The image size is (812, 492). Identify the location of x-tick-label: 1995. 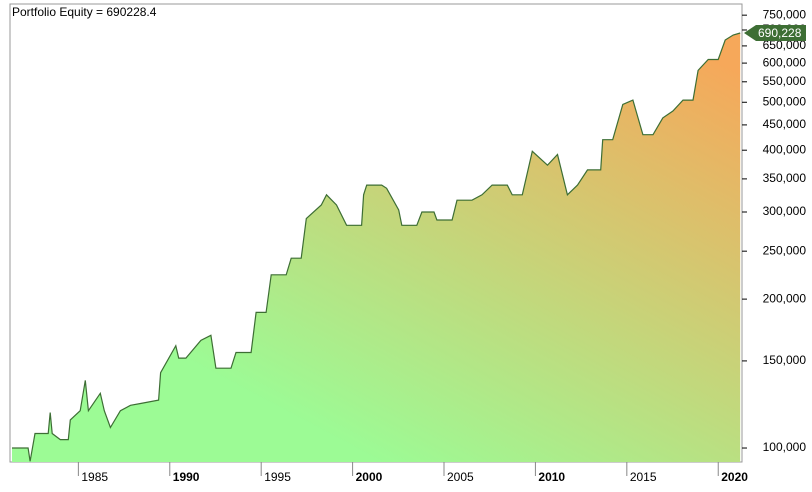
(277, 477).